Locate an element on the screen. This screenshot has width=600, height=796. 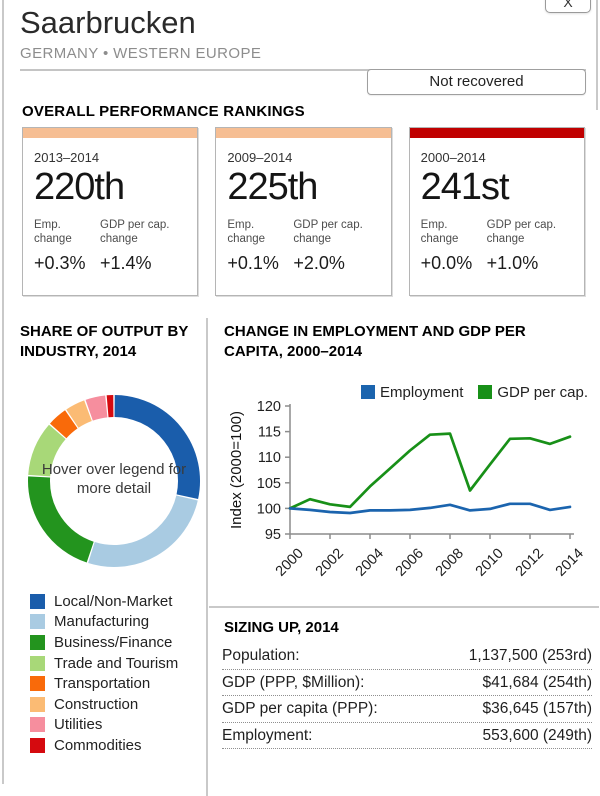
sizing-label: Population: is located at coordinates (261, 655).